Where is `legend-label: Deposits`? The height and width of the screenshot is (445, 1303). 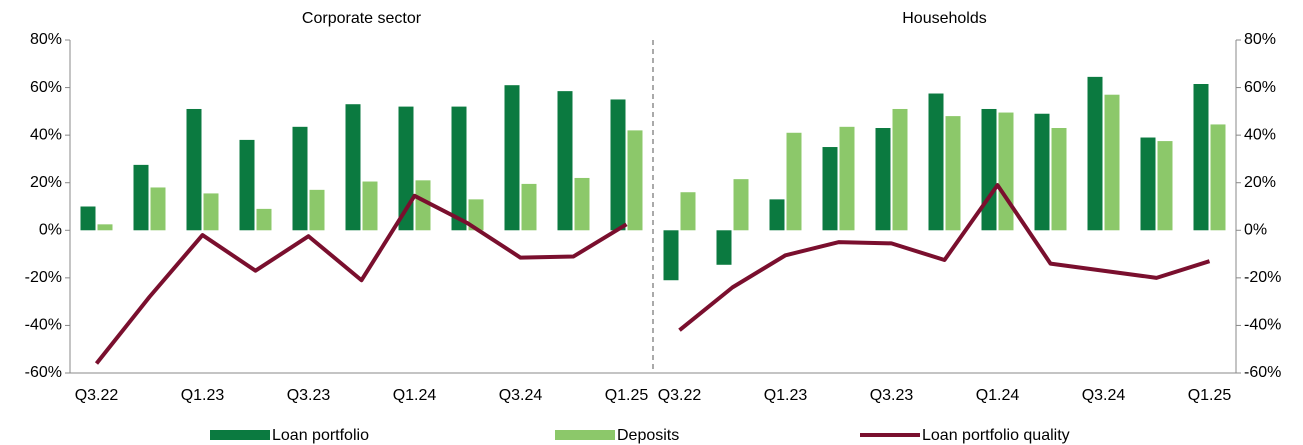
legend-label: Deposits is located at coordinates (648, 435).